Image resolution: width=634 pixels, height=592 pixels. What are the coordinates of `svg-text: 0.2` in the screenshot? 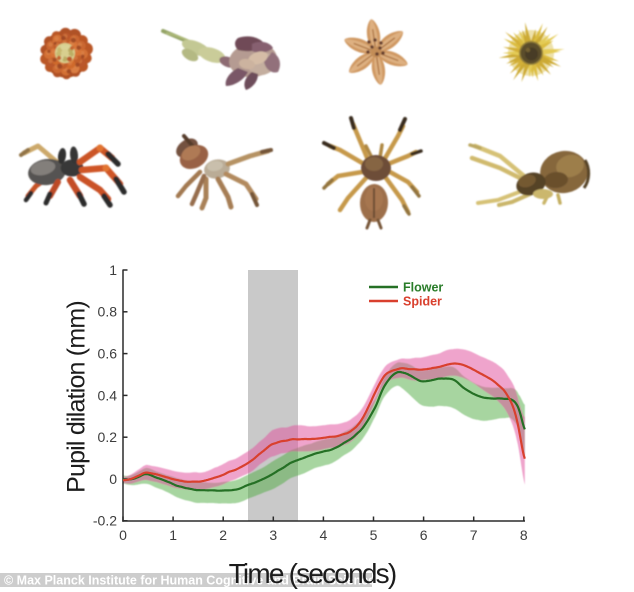 It's located at (108, 437).